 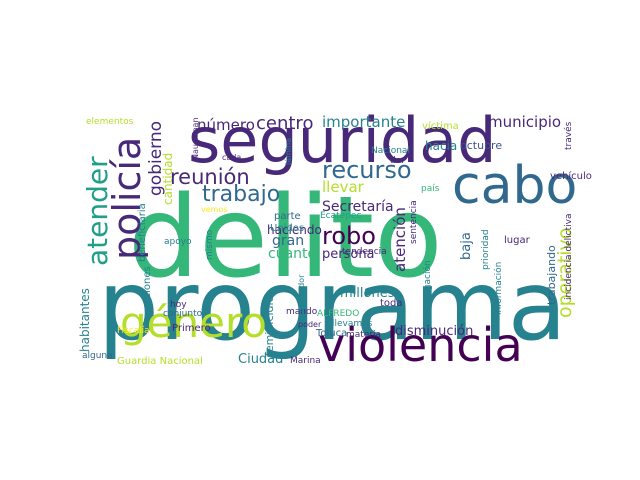 I want to click on word-beneficiaria: beneficiaria, so click(x=142, y=232).